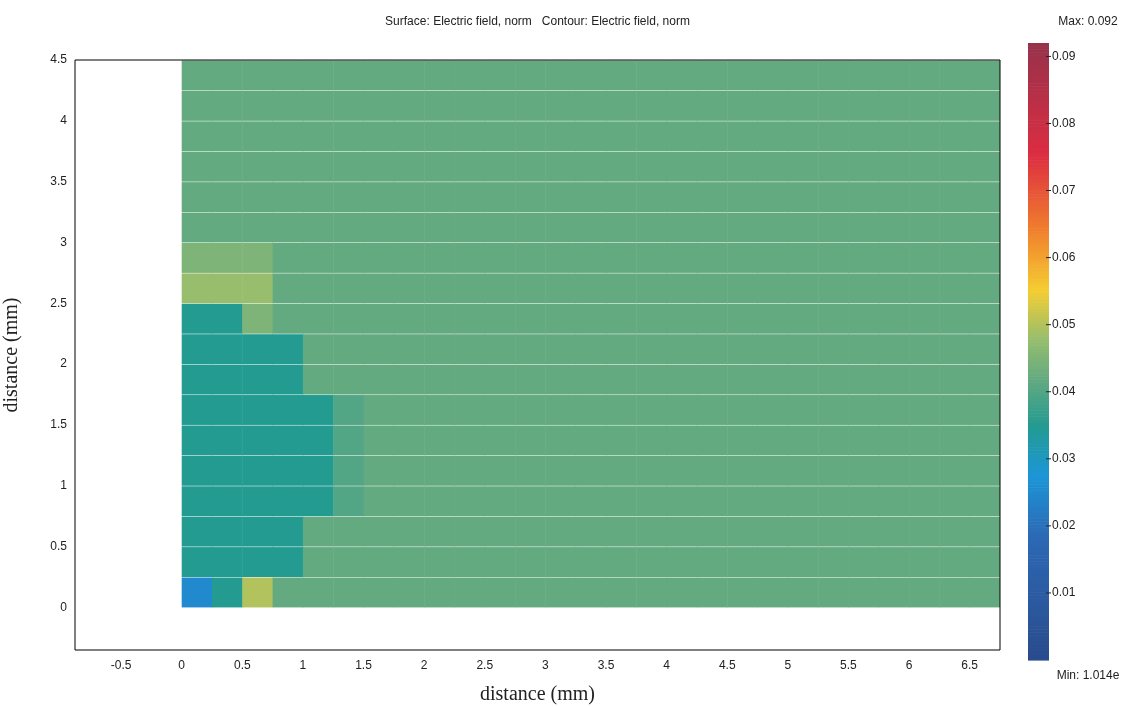 This screenshot has height=707, width=1148. What do you see at coordinates (1064, 525) in the screenshot?
I see `color-bar-label: 0.02` at bounding box center [1064, 525].